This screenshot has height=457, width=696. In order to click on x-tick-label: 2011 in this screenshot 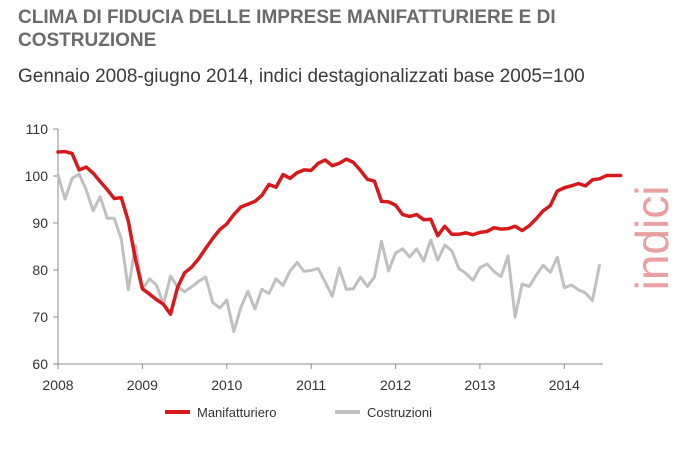, I will do `click(311, 385)`.